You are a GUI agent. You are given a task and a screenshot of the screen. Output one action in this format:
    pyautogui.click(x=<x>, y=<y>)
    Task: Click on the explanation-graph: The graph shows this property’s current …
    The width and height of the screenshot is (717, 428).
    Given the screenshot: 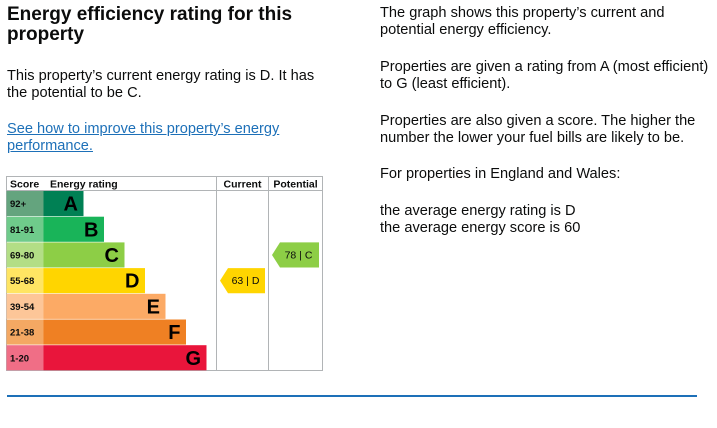 What is the action you would take?
    pyautogui.click(x=522, y=21)
    